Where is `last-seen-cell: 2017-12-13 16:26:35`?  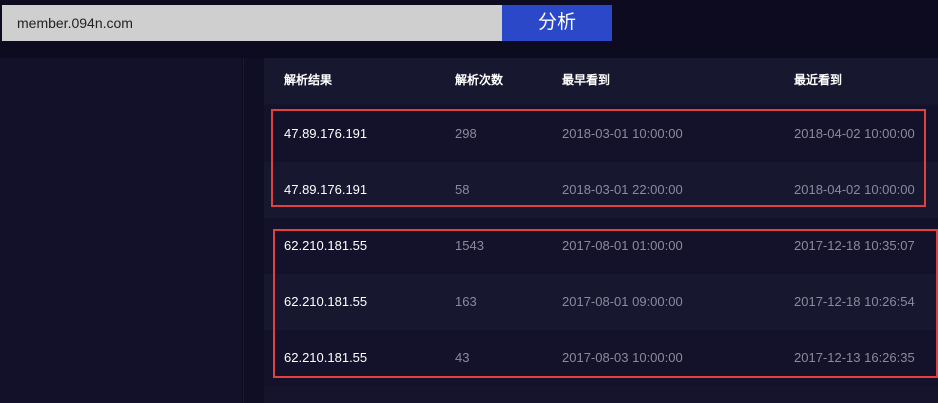
last-seen-cell: 2017-12-13 16:26:35 is located at coordinates (854, 357).